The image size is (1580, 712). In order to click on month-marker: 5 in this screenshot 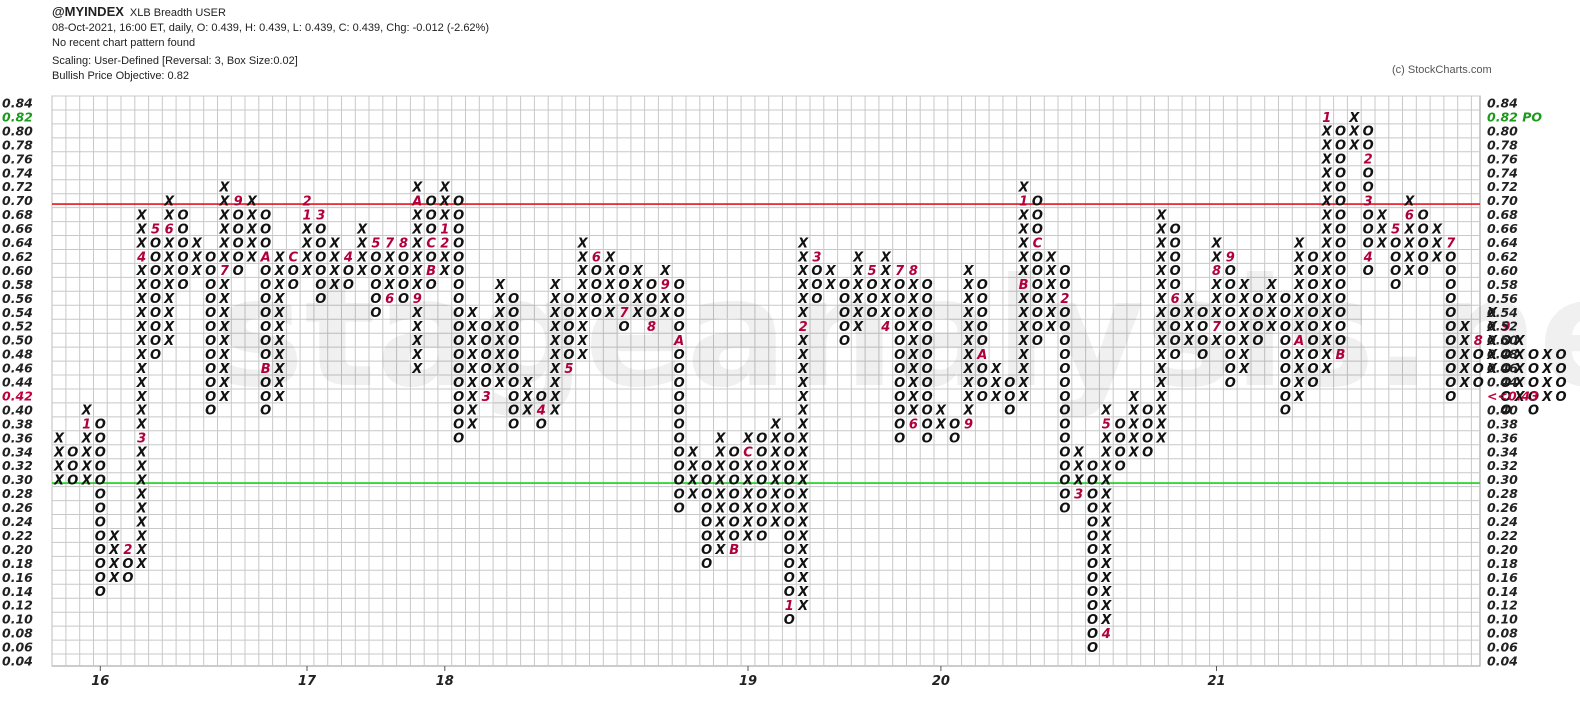, I will do `click(155, 229)`.